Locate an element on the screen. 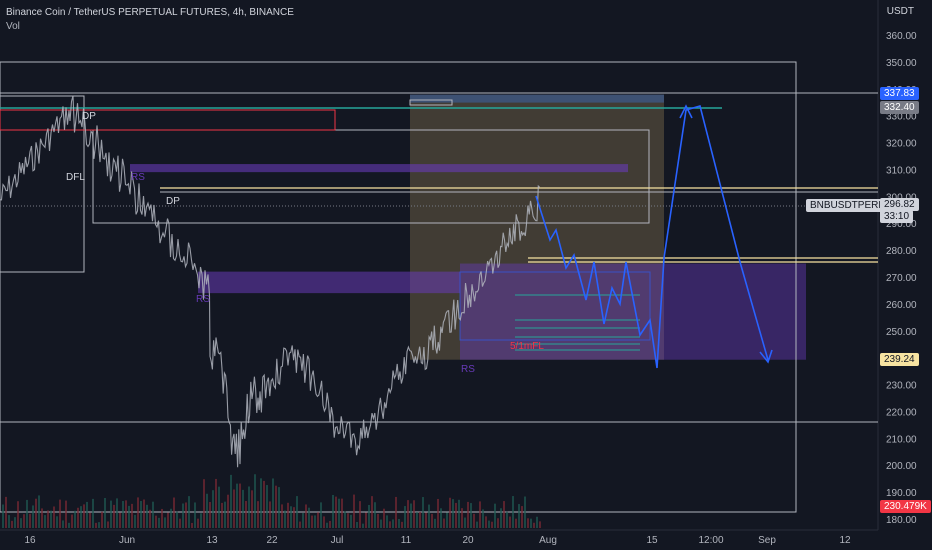 This screenshot has width=932, height=550. time-tick-label: 12:00 is located at coordinates (710, 540).